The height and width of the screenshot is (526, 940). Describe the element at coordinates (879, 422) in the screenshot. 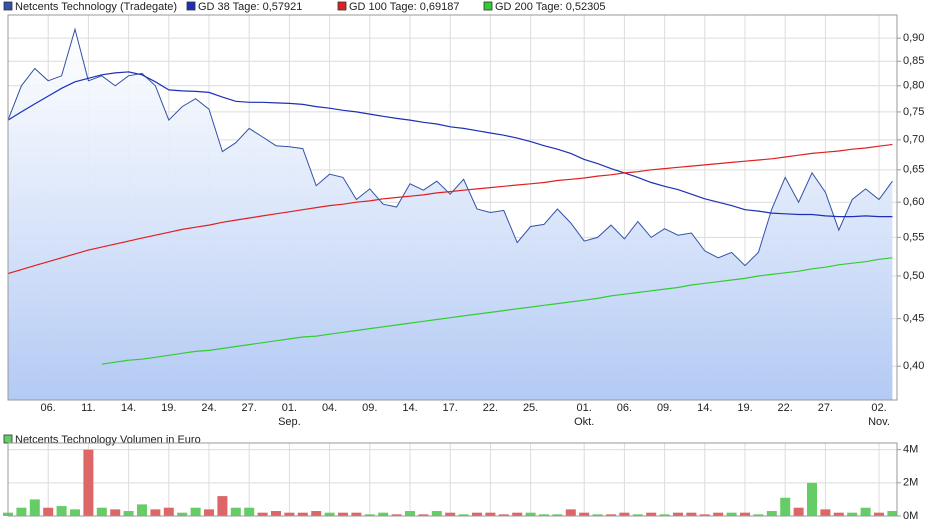

I see `x-month-label: Nov.` at that location.